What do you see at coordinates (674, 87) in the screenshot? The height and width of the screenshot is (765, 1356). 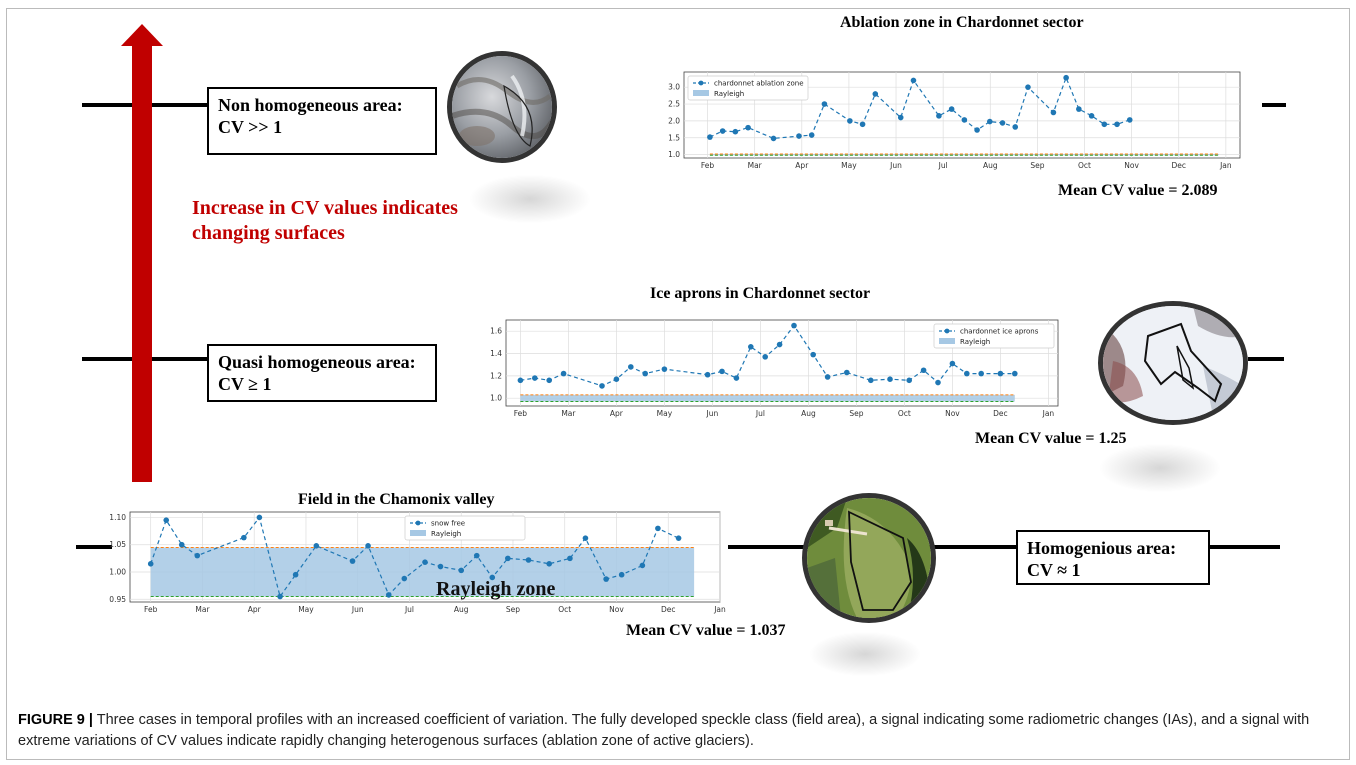 I see `y-tick-label: 3.0` at bounding box center [674, 87].